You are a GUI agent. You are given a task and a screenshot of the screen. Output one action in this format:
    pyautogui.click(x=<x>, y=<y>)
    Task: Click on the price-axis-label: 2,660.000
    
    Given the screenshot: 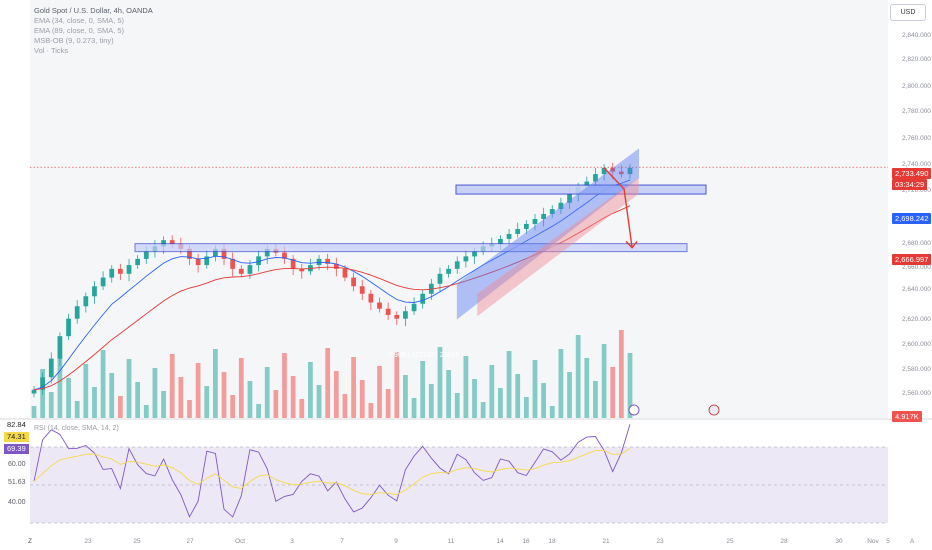 What is the action you would take?
    pyautogui.click(x=916, y=267)
    